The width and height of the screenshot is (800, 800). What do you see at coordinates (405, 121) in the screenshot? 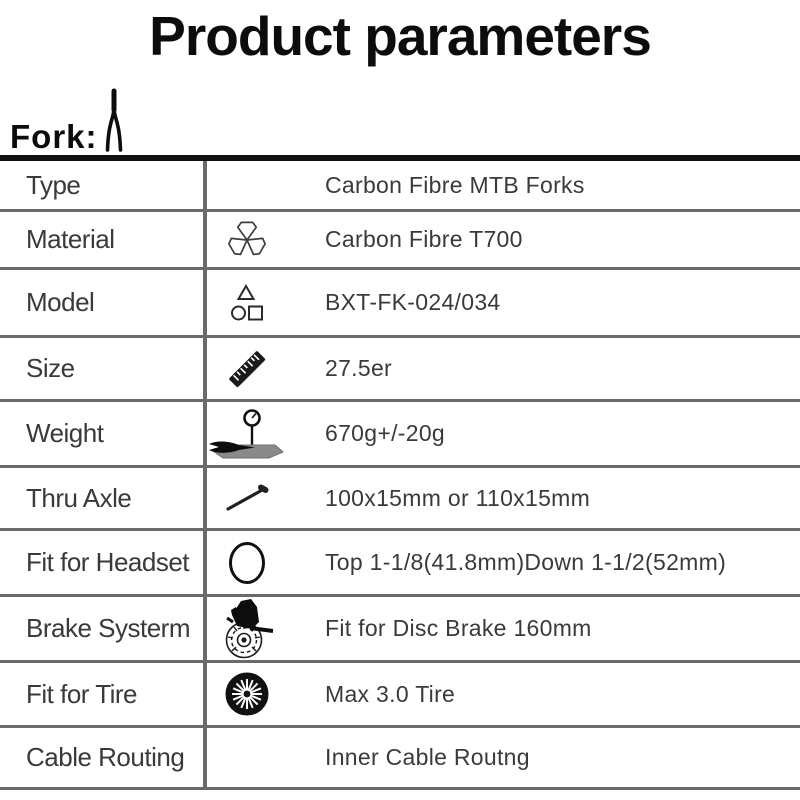
I see `fork-section-header: Fork:` at bounding box center [405, 121].